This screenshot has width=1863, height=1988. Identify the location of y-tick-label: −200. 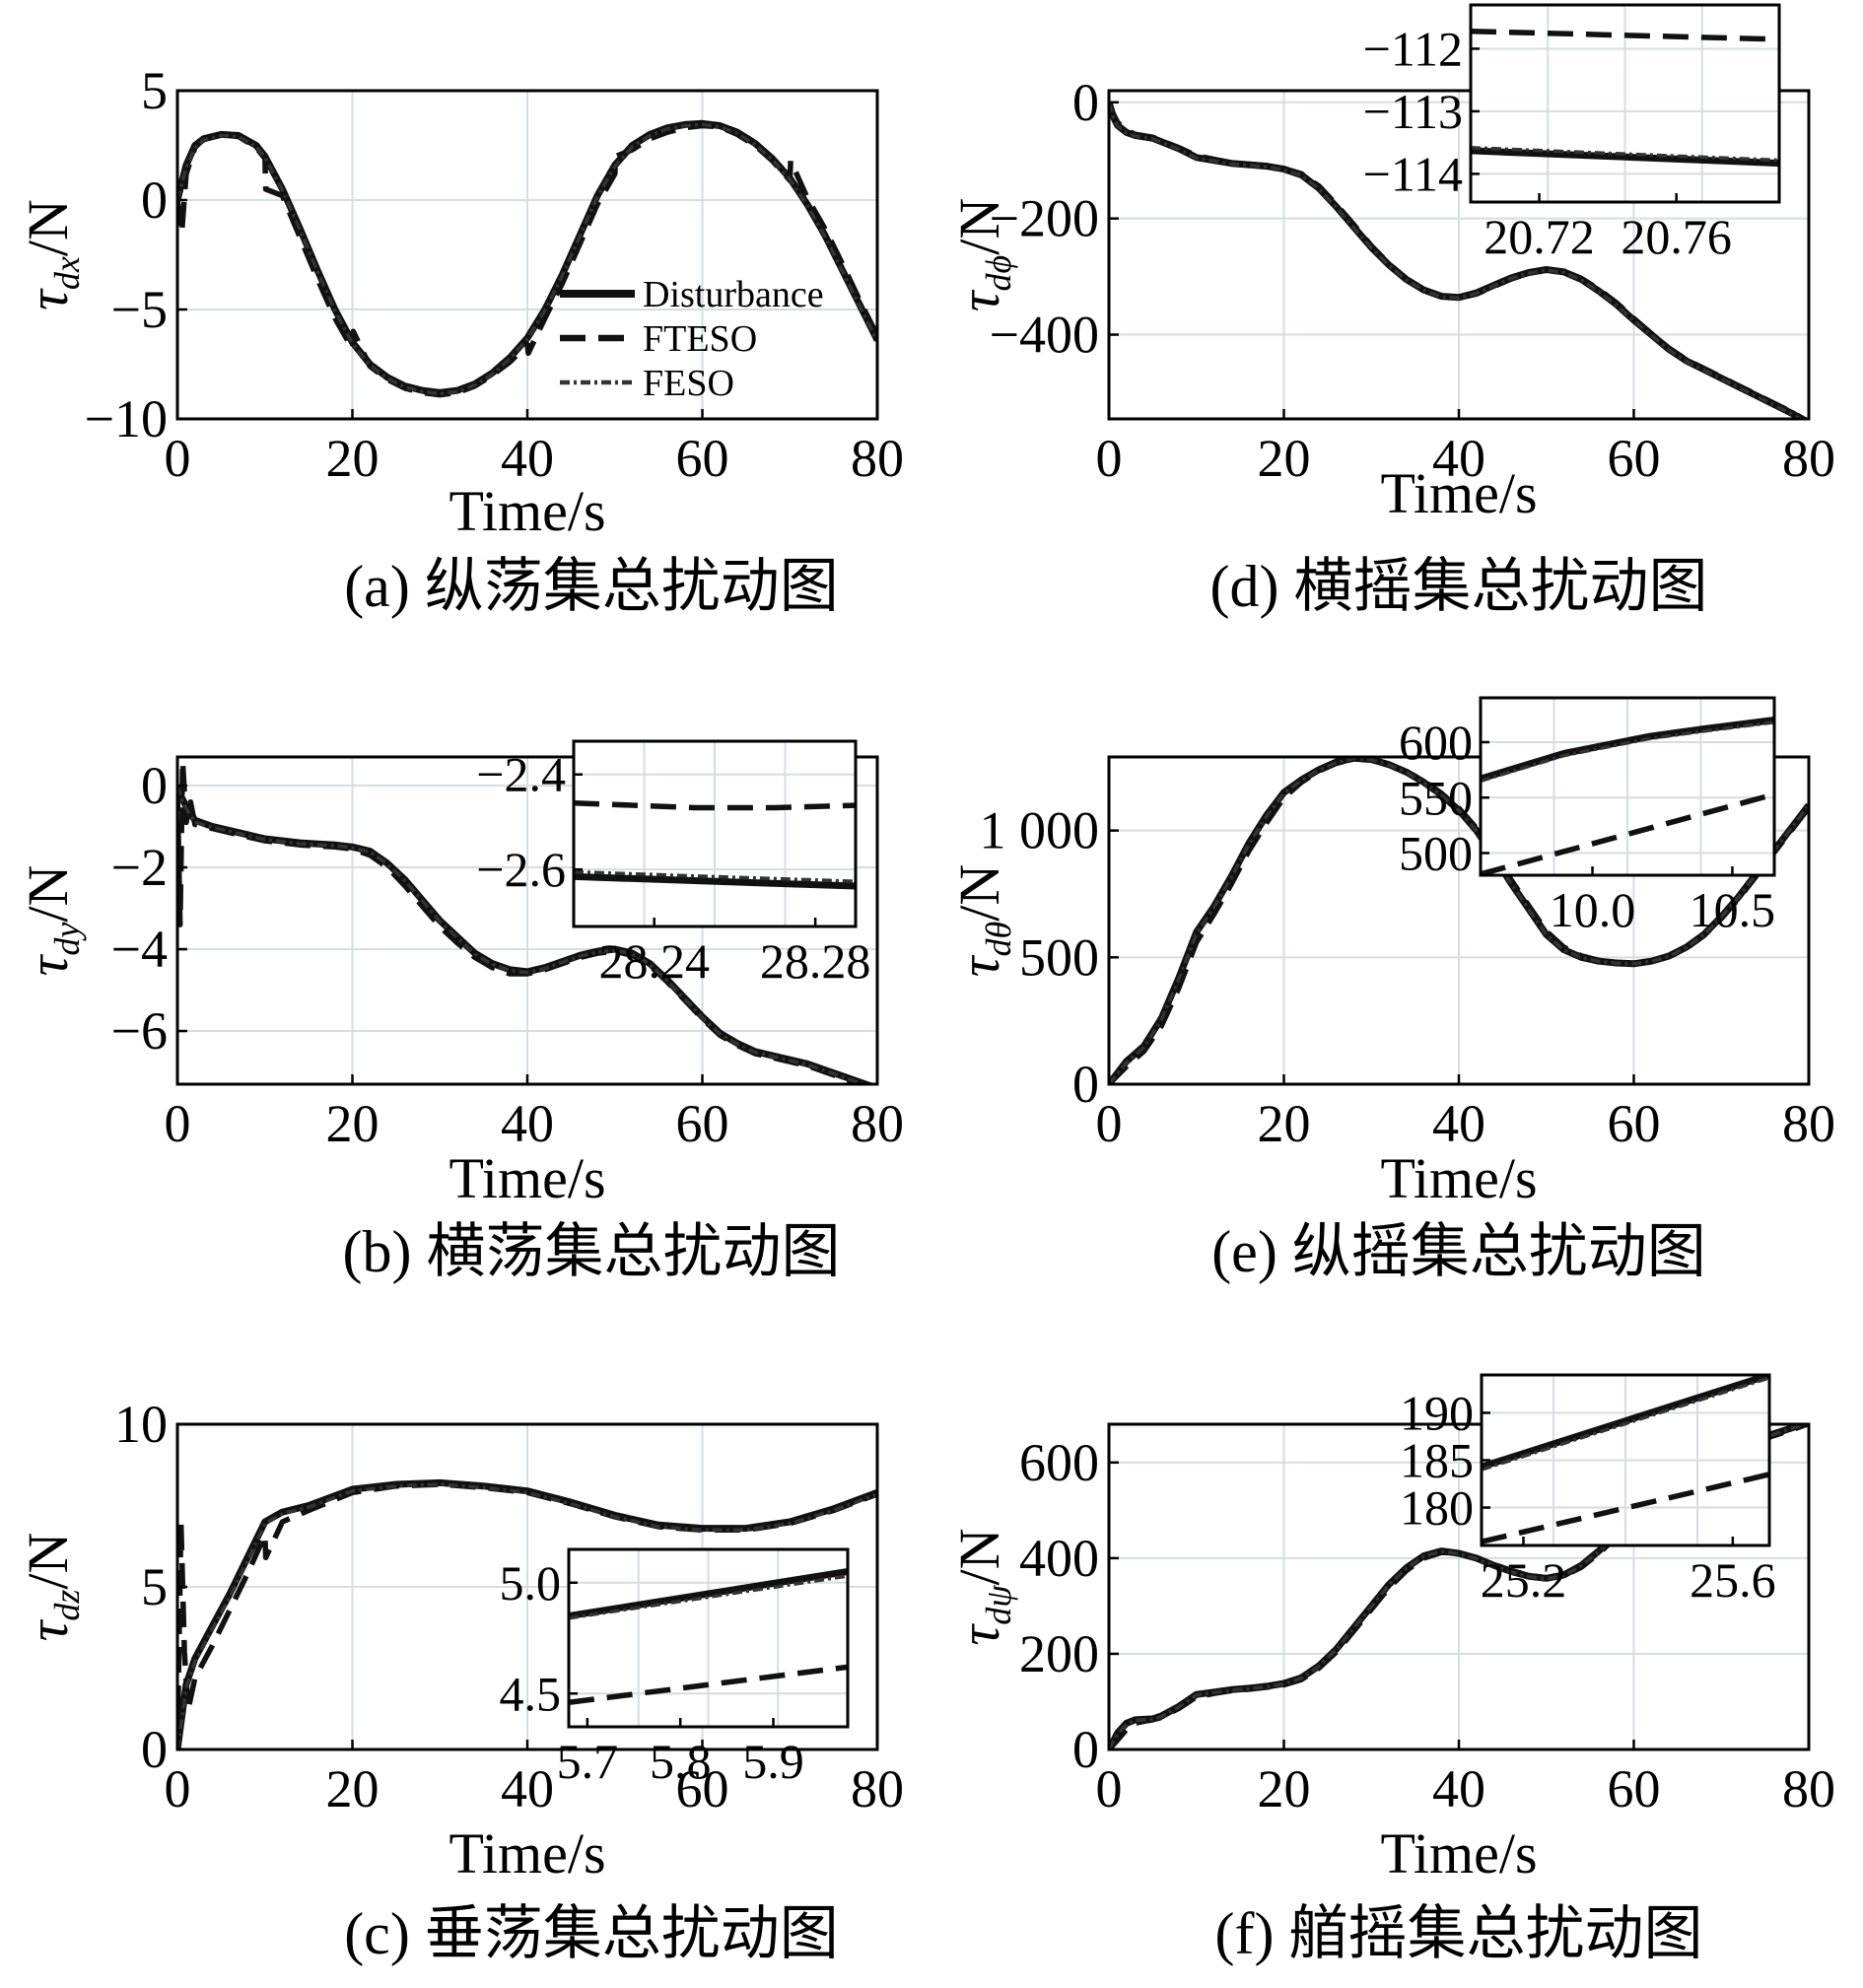
(1044, 218).